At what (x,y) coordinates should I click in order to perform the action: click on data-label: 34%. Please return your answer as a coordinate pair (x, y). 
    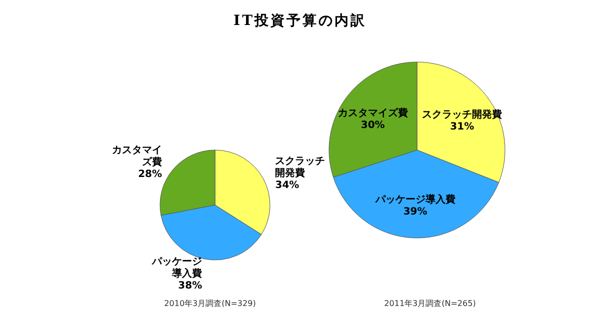
    Looking at the image, I should click on (287, 185).